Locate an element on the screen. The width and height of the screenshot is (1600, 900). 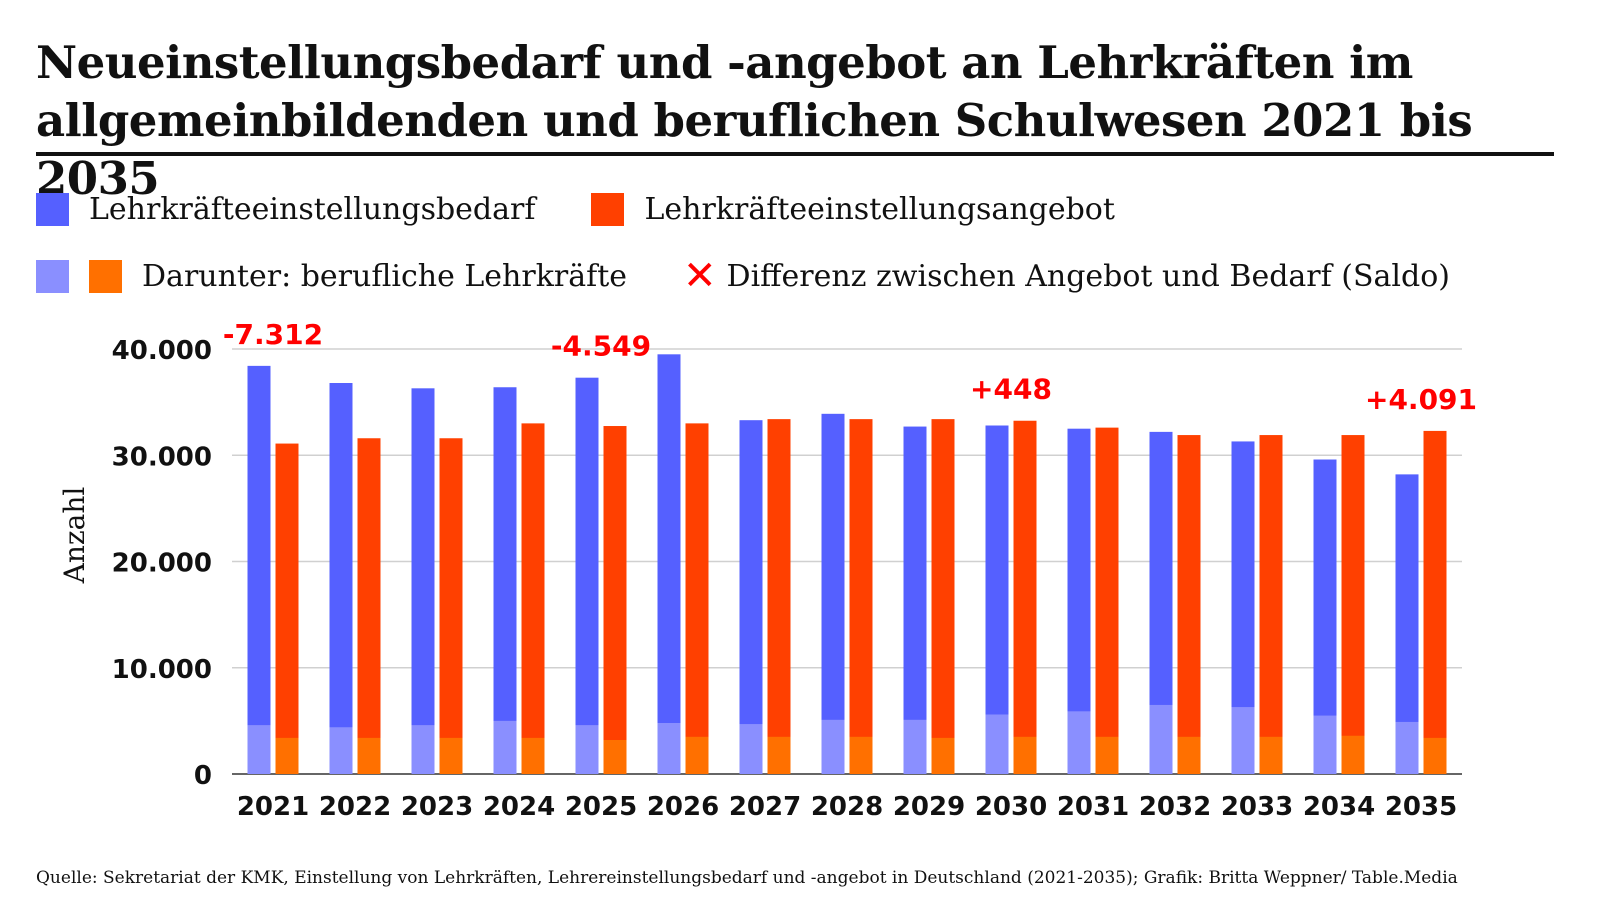
x-tick-label: 2021 is located at coordinates (273, 807).